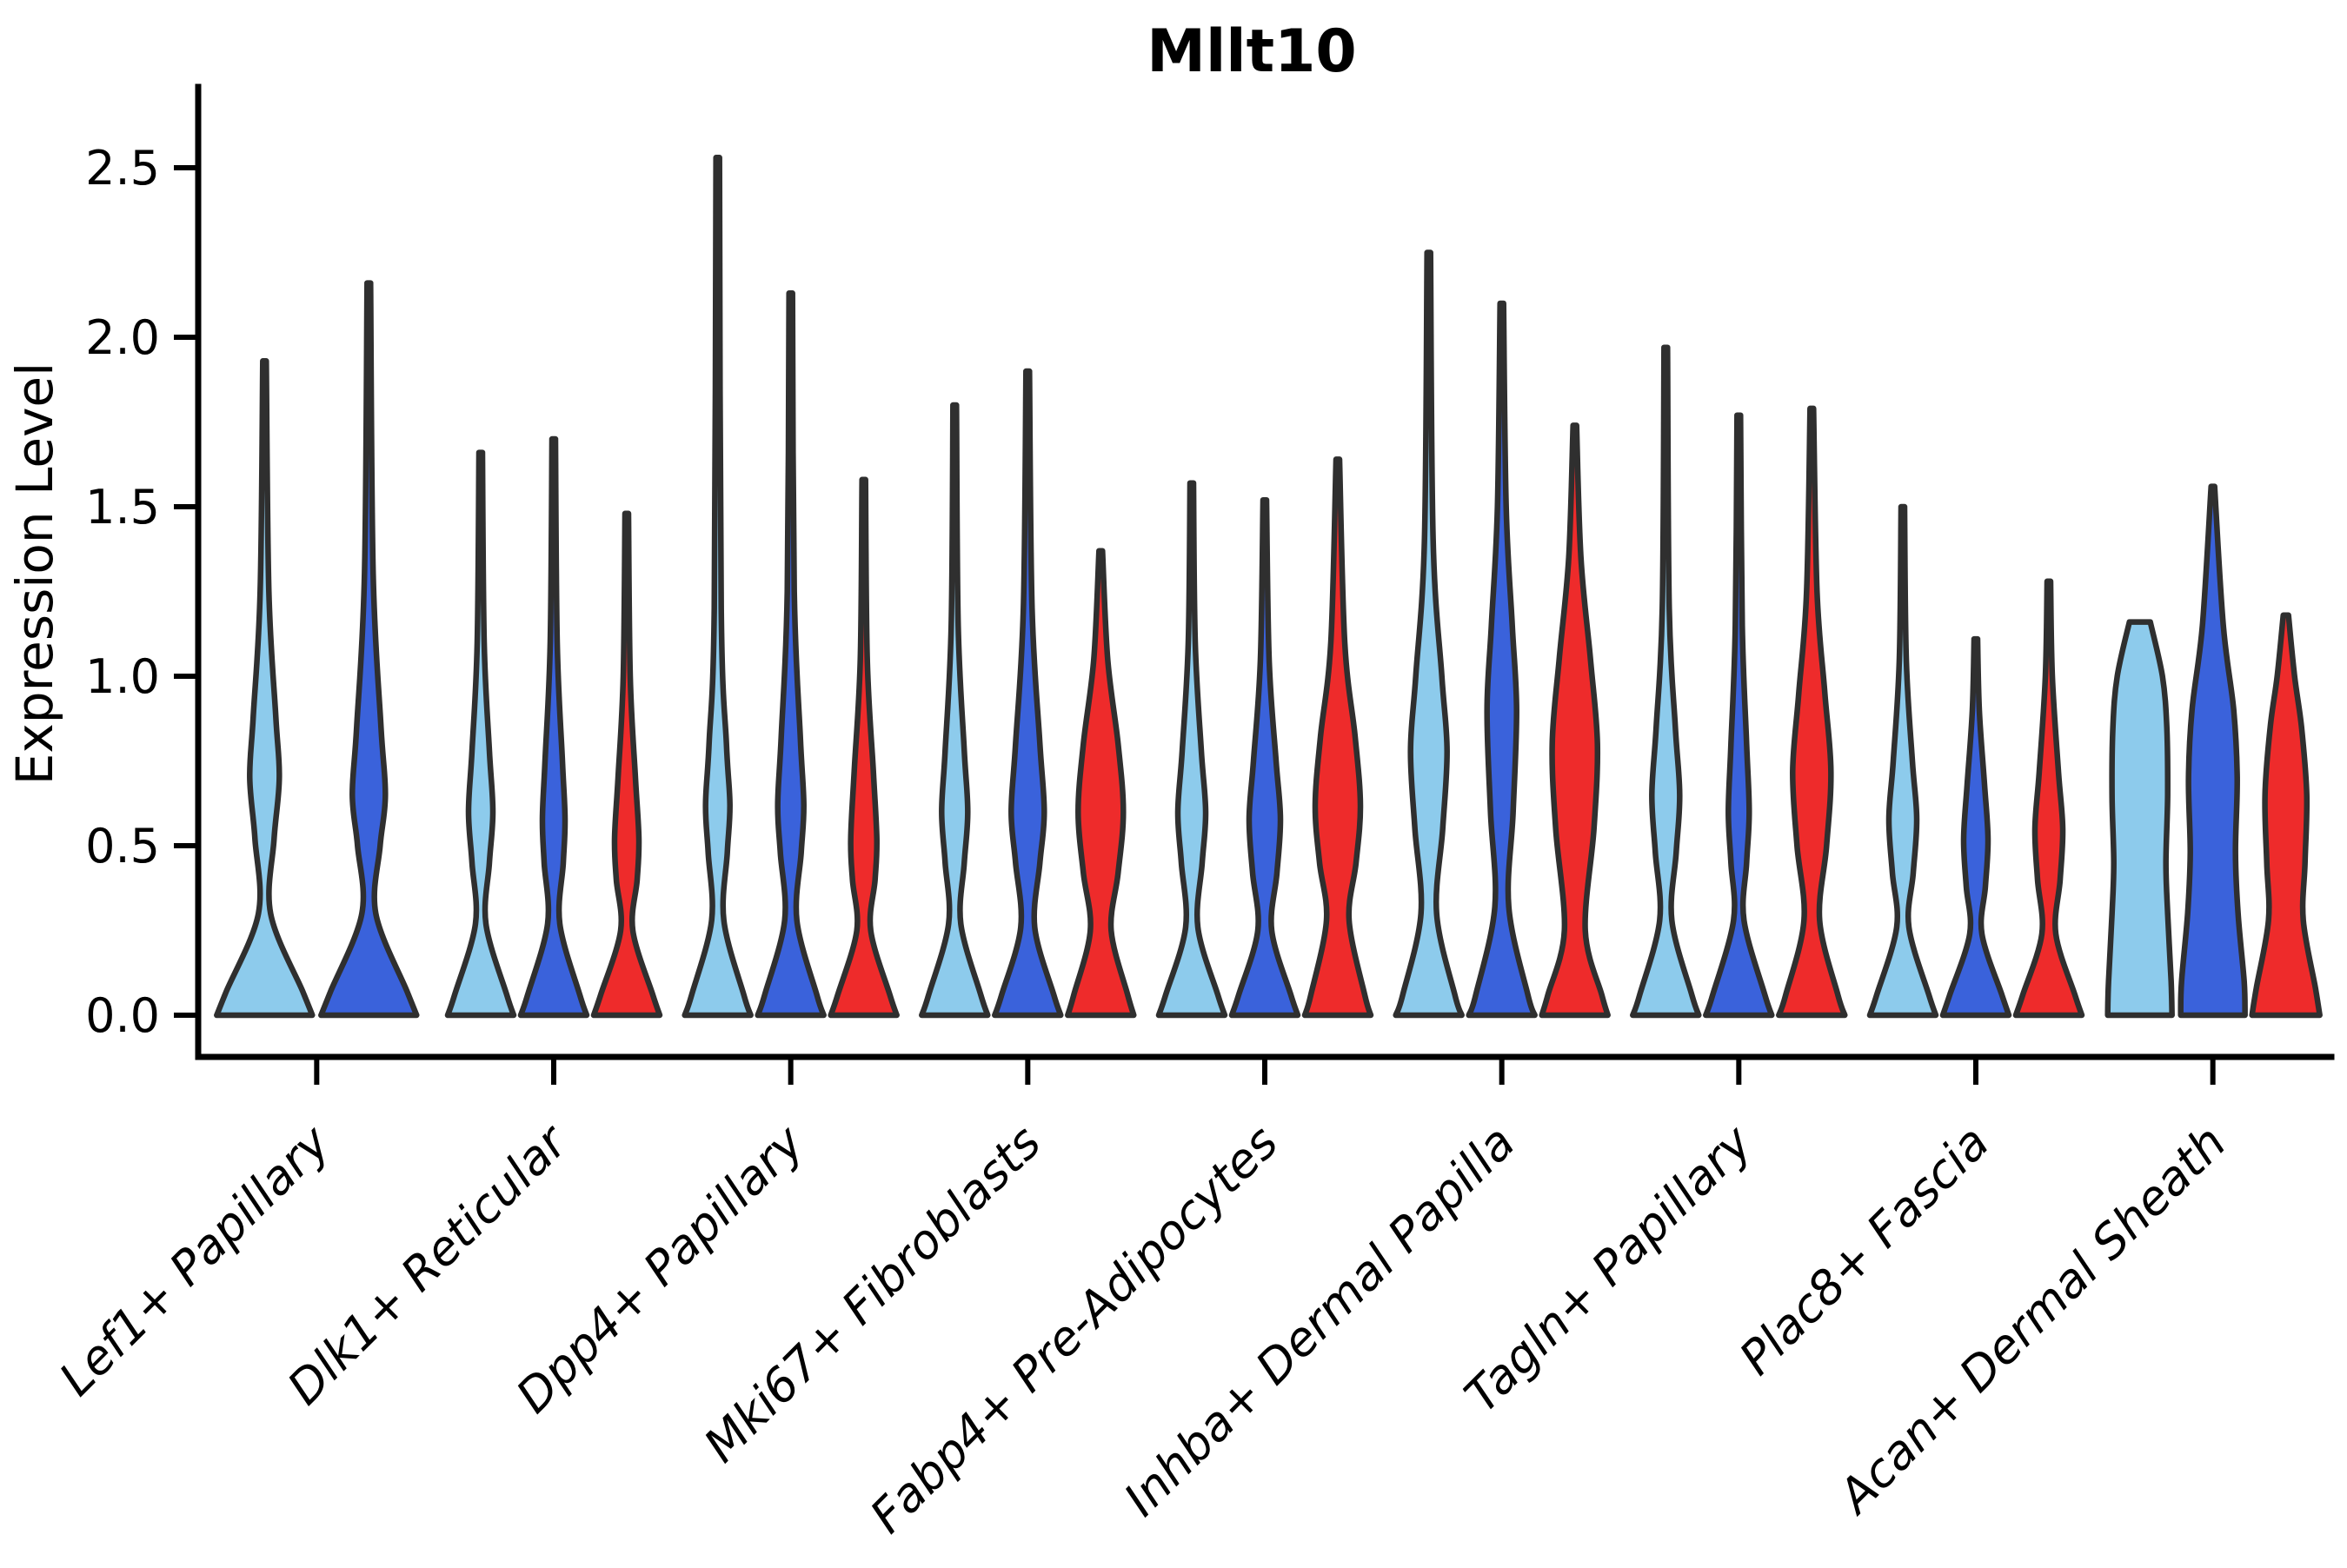  I want to click on violin-dpp4-papillary-hue0, so click(717, 587).